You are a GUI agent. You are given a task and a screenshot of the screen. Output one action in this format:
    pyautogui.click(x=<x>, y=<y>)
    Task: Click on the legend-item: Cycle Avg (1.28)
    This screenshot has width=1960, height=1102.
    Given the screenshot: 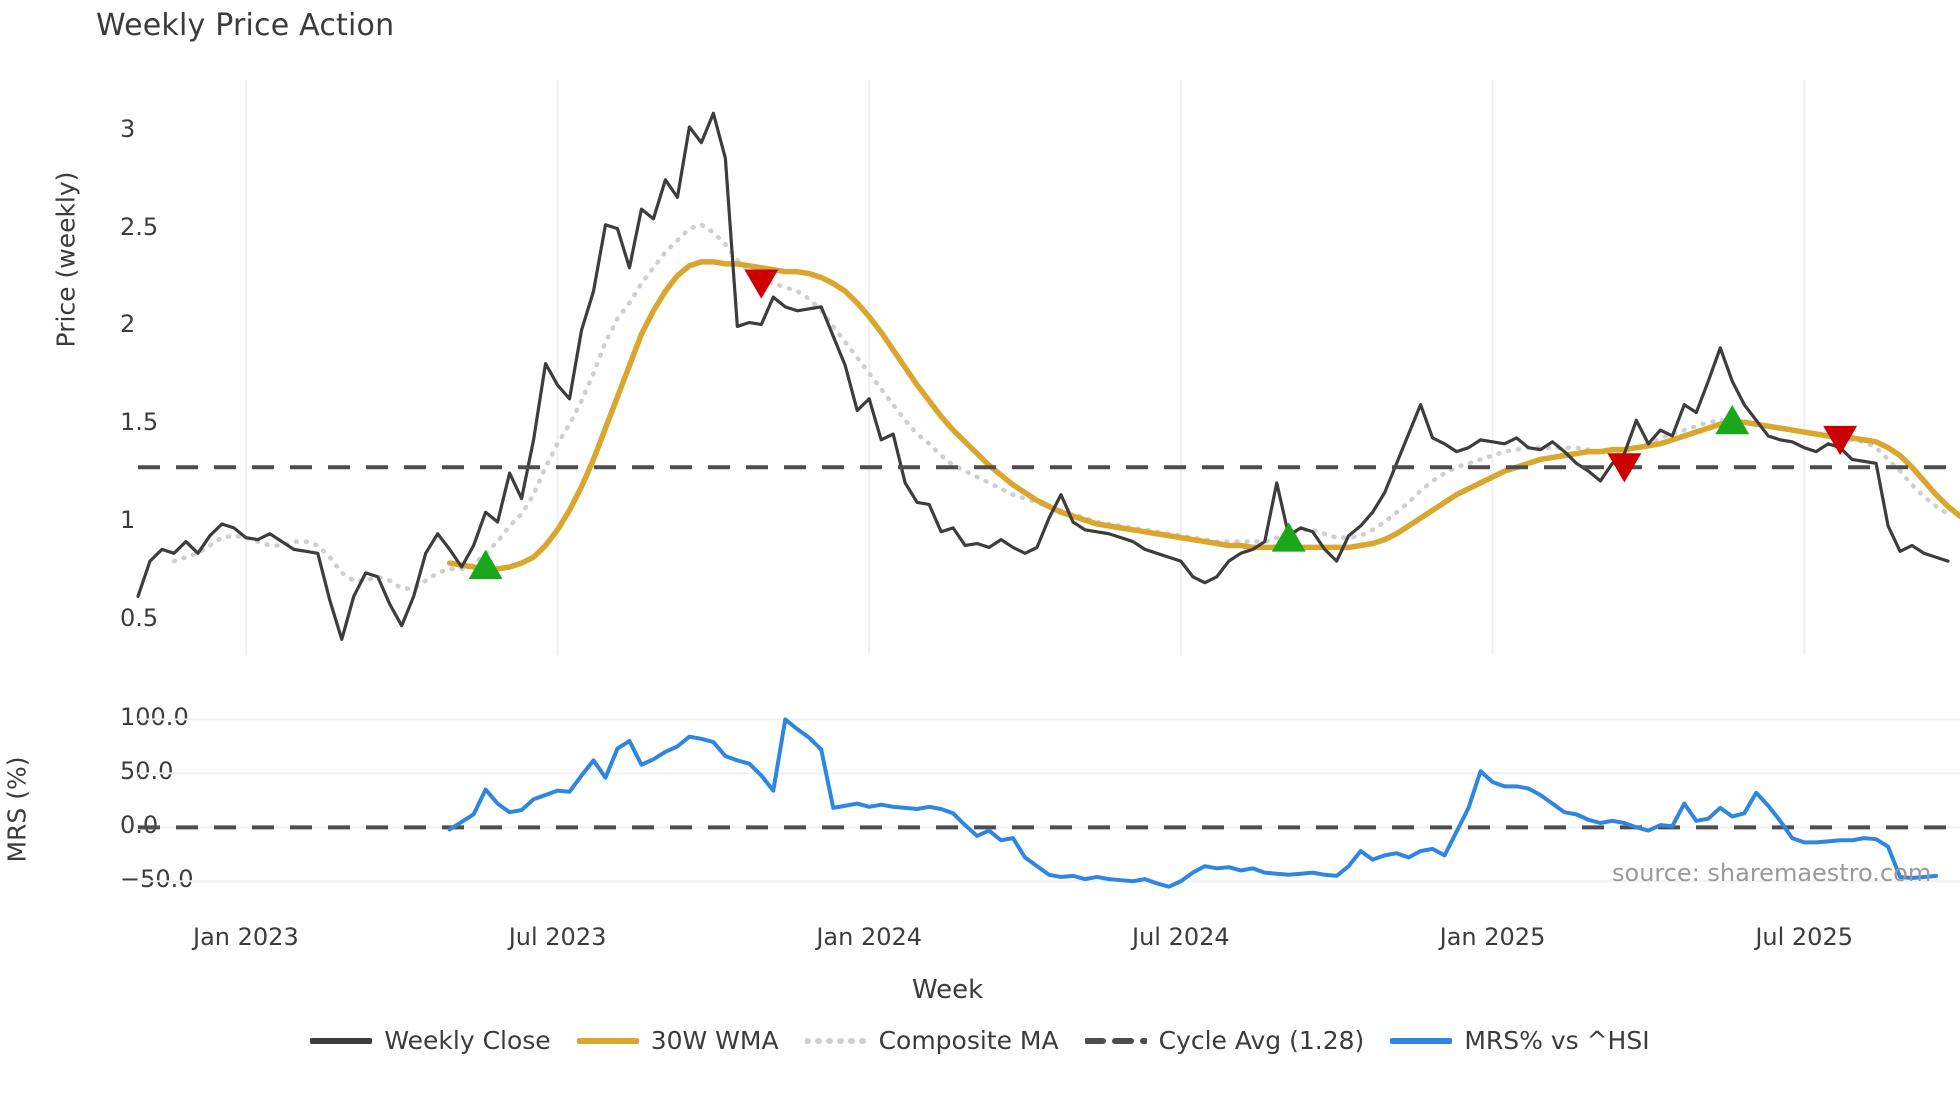 What is the action you would take?
    pyautogui.click(x=1224, y=1040)
    